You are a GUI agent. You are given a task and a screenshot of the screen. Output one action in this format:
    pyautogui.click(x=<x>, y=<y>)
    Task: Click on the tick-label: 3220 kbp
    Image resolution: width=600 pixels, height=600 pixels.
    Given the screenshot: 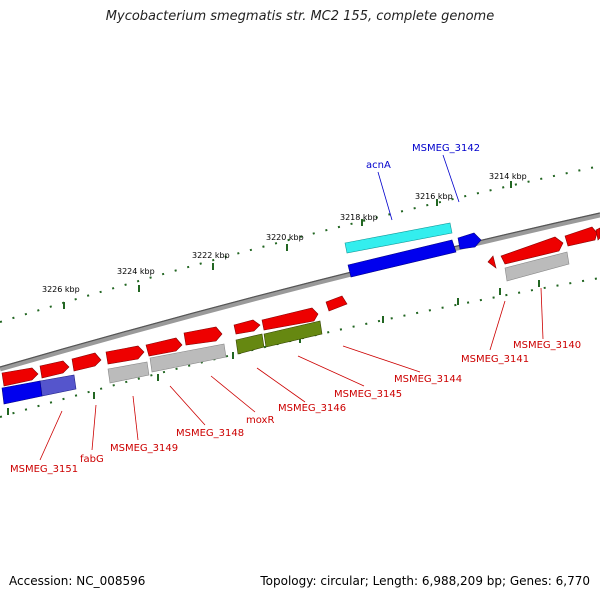 What is the action you would take?
    pyautogui.click(x=285, y=237)
    